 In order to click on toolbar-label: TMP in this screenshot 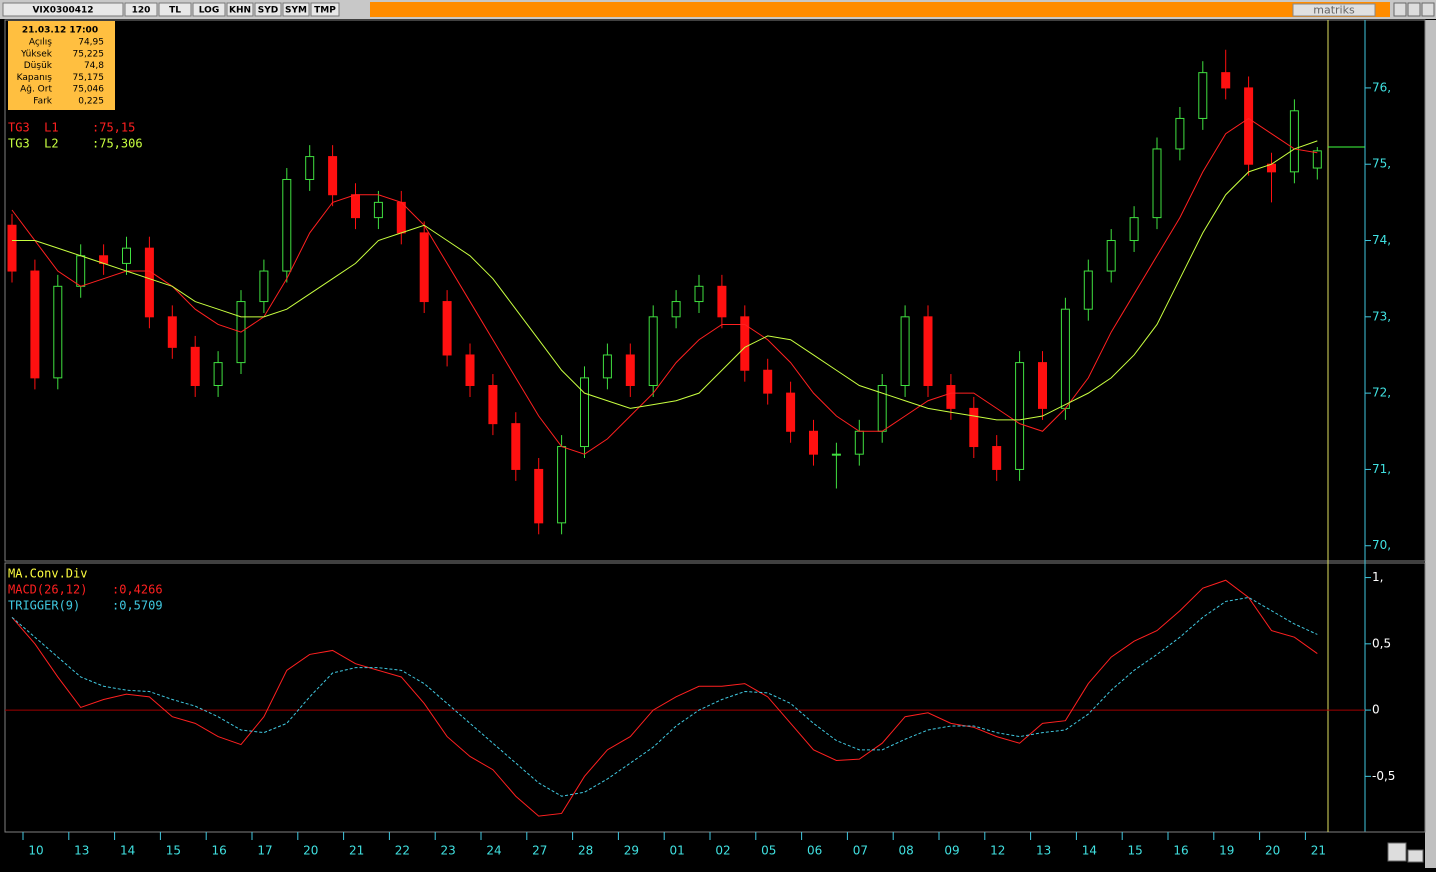, I will do `click(325, 11)`.